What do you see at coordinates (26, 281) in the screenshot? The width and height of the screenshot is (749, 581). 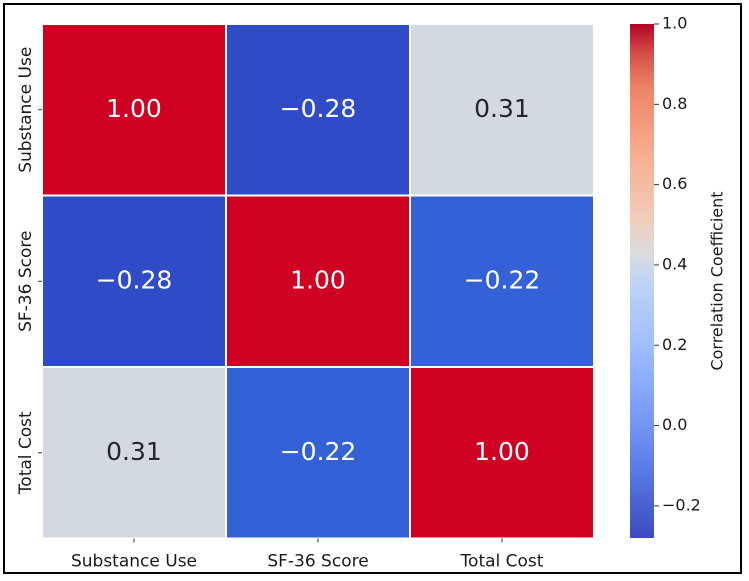 I see `y-tick-label: SF-36 Score` at bounding box center [26, 281].